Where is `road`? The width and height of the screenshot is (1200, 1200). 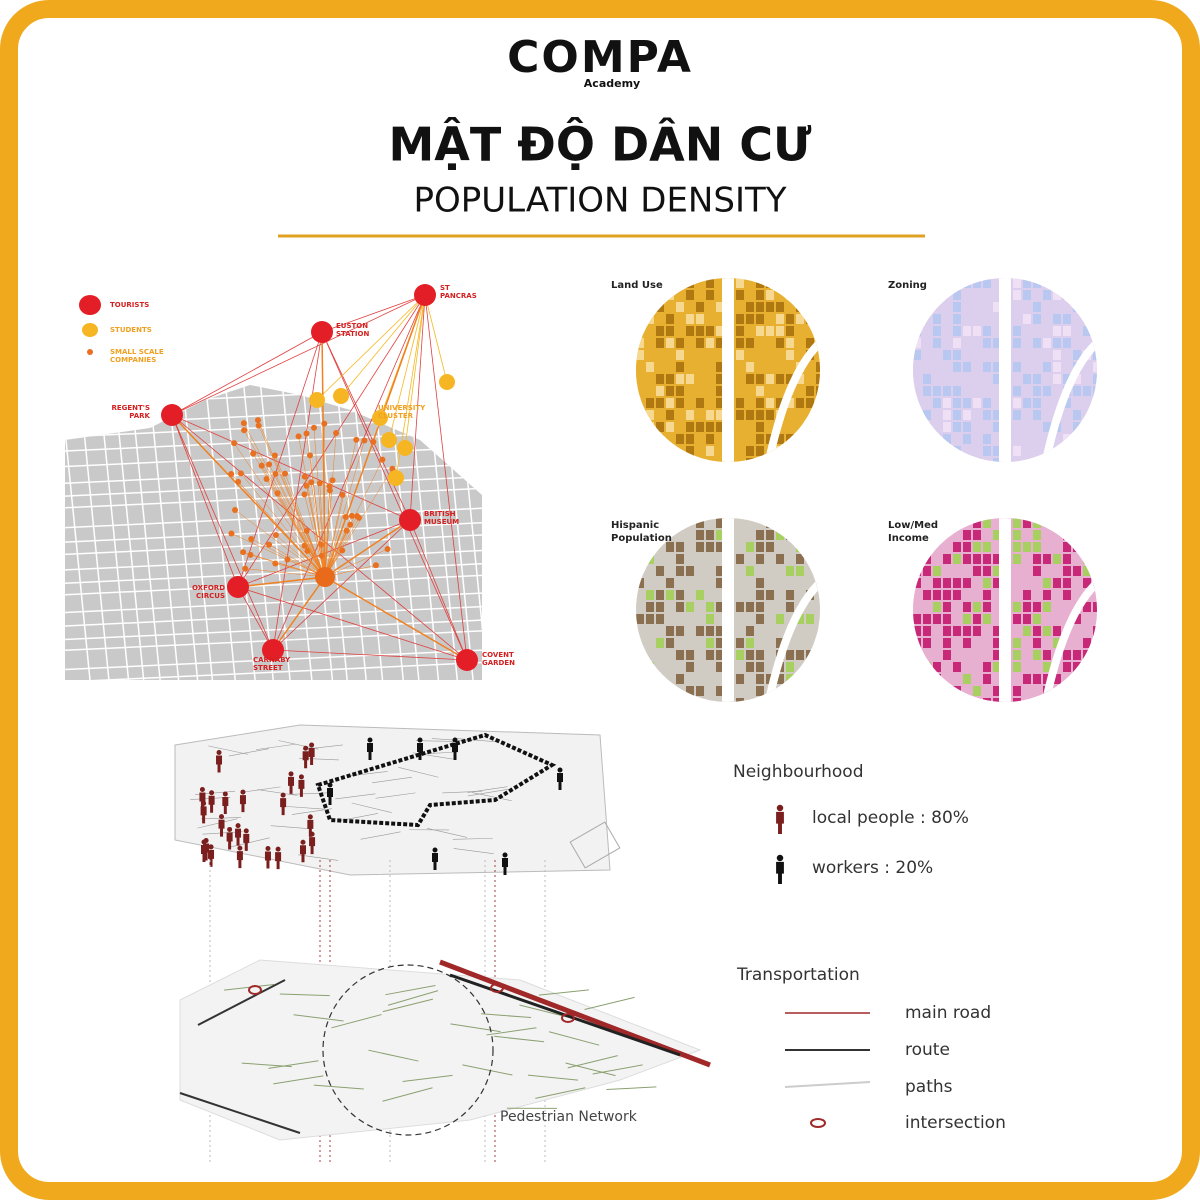 road is located at coordinates (728, 370).